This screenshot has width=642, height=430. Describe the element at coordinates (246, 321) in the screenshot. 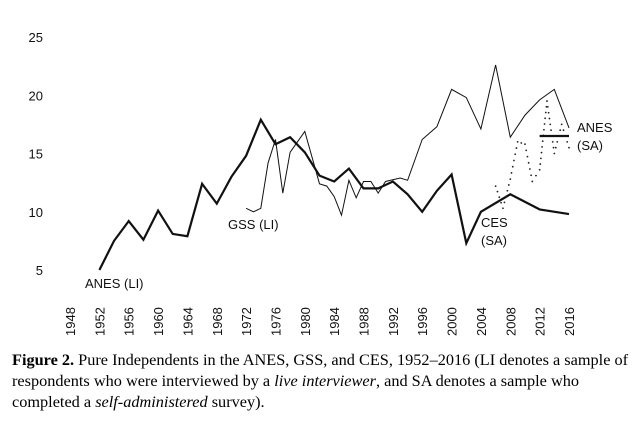

I see `x-tick-label: 1972` at that location.